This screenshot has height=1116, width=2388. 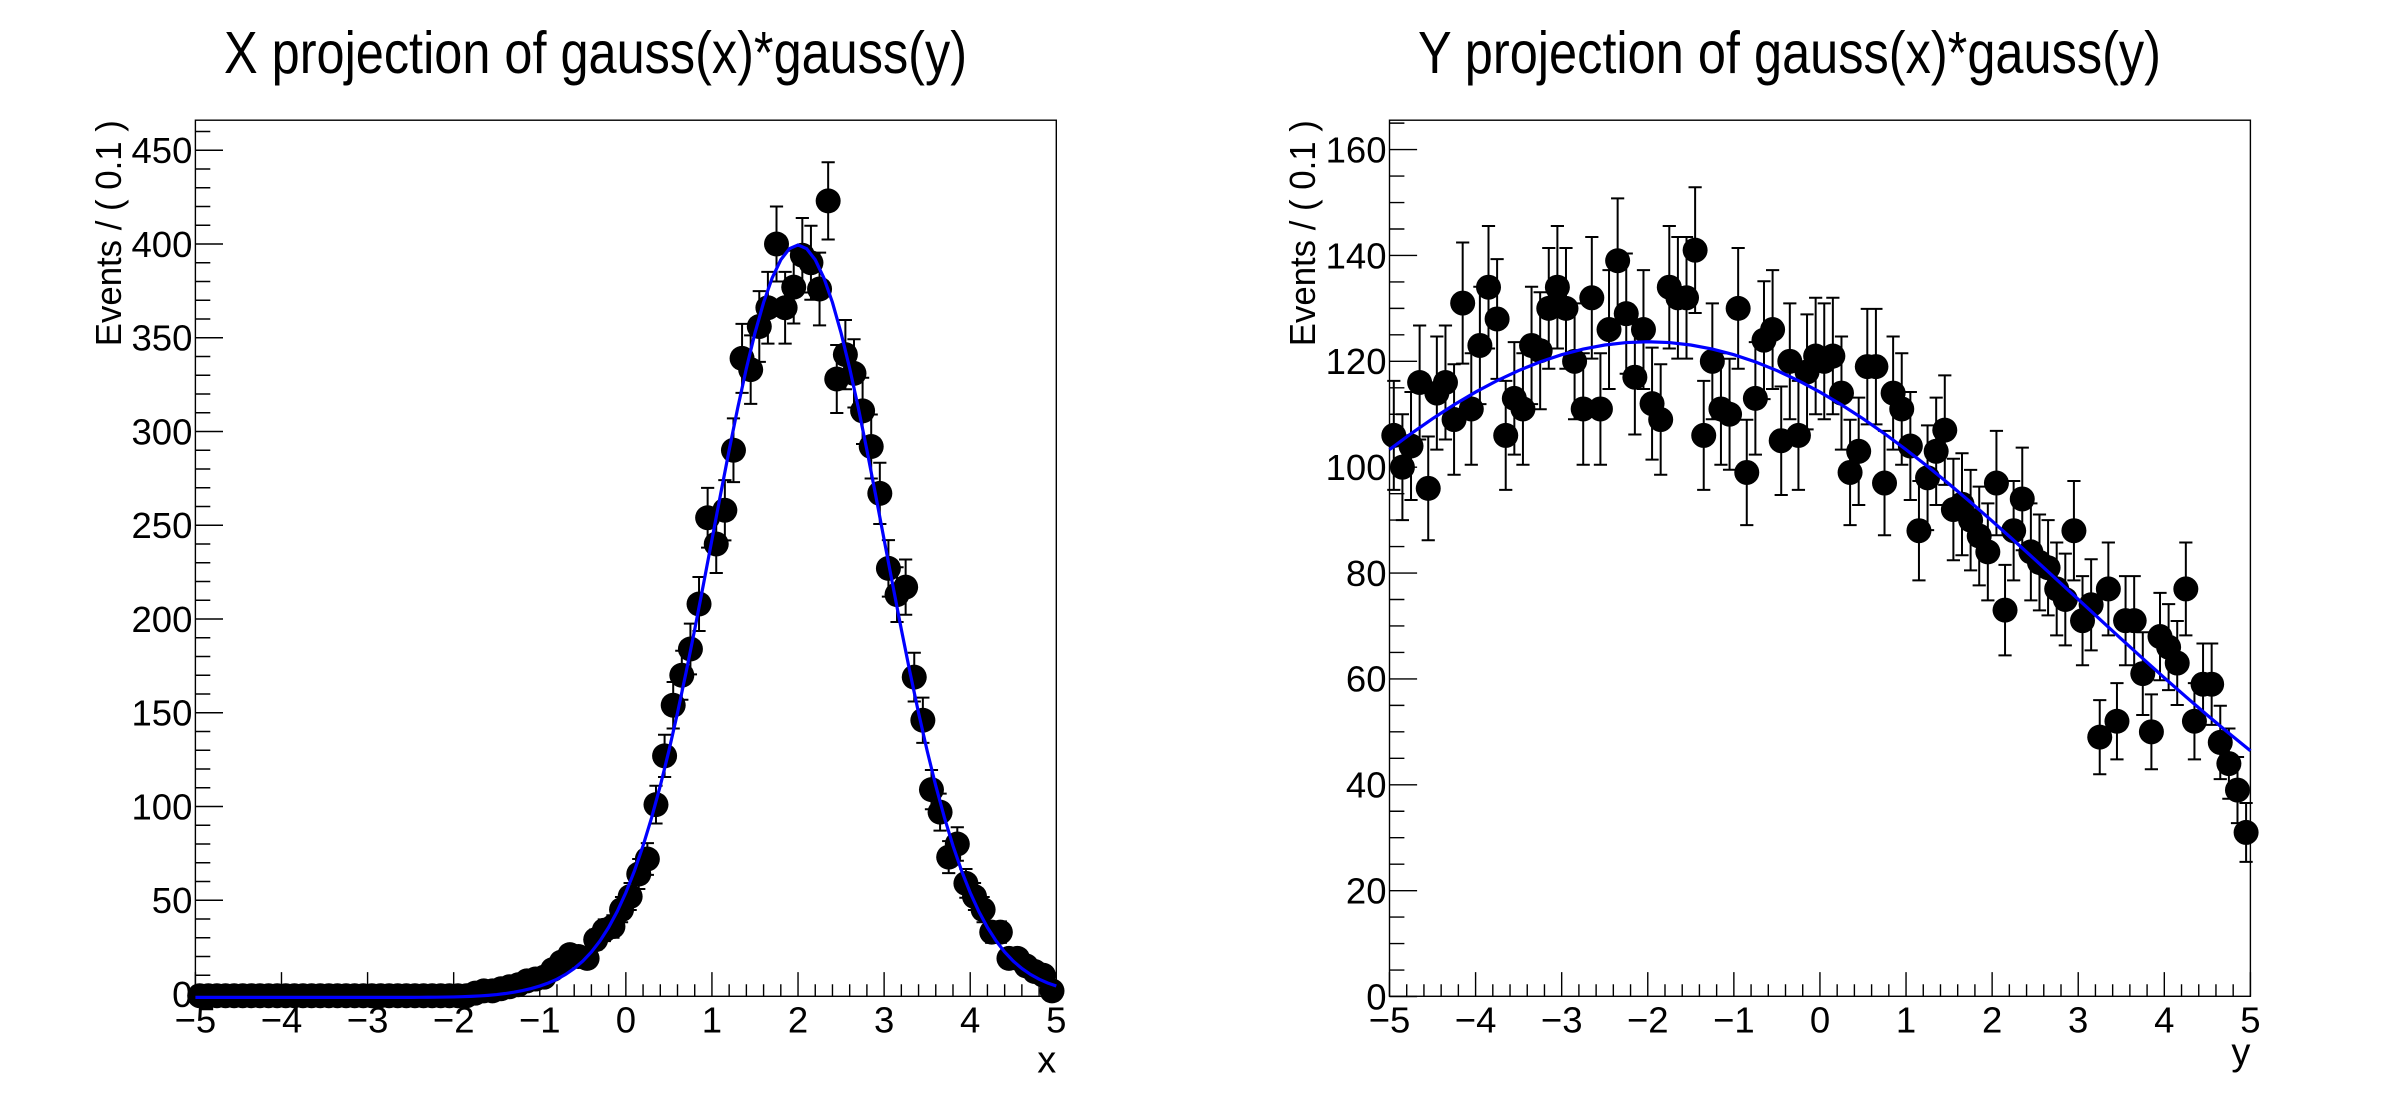 I want to click on svg-text: x, so click(x=1046, y=1061).